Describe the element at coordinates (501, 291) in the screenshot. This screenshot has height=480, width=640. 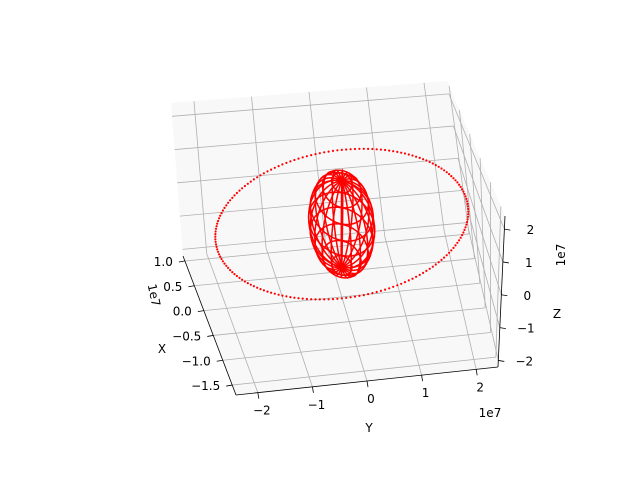
I see `z-axis-line` at that location.